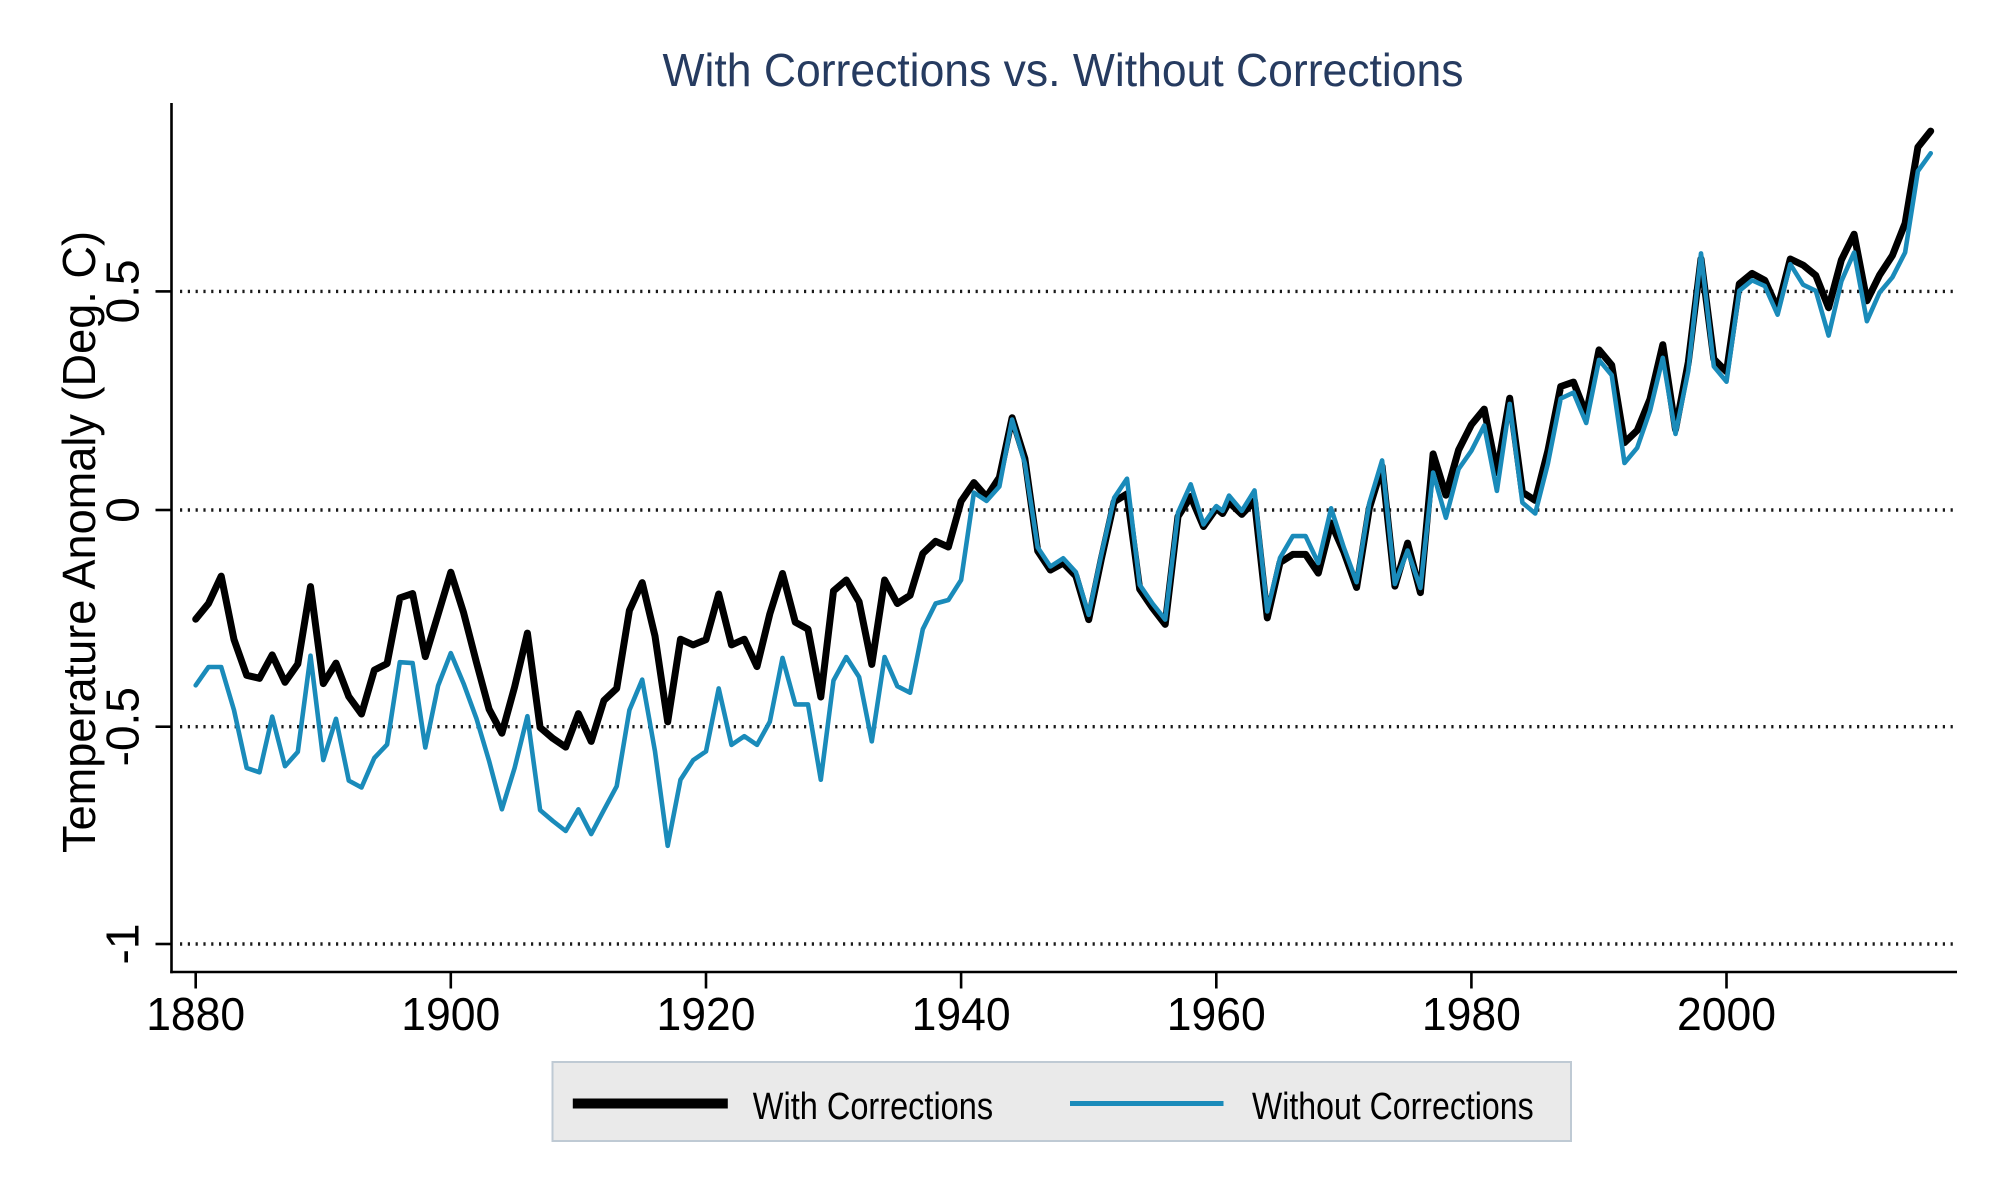 The image size is (2000, 1200). What do you see at coordinates (123, 944) in the screenshot?
I see `svg-text: -1` at bounding box center [123, 944].